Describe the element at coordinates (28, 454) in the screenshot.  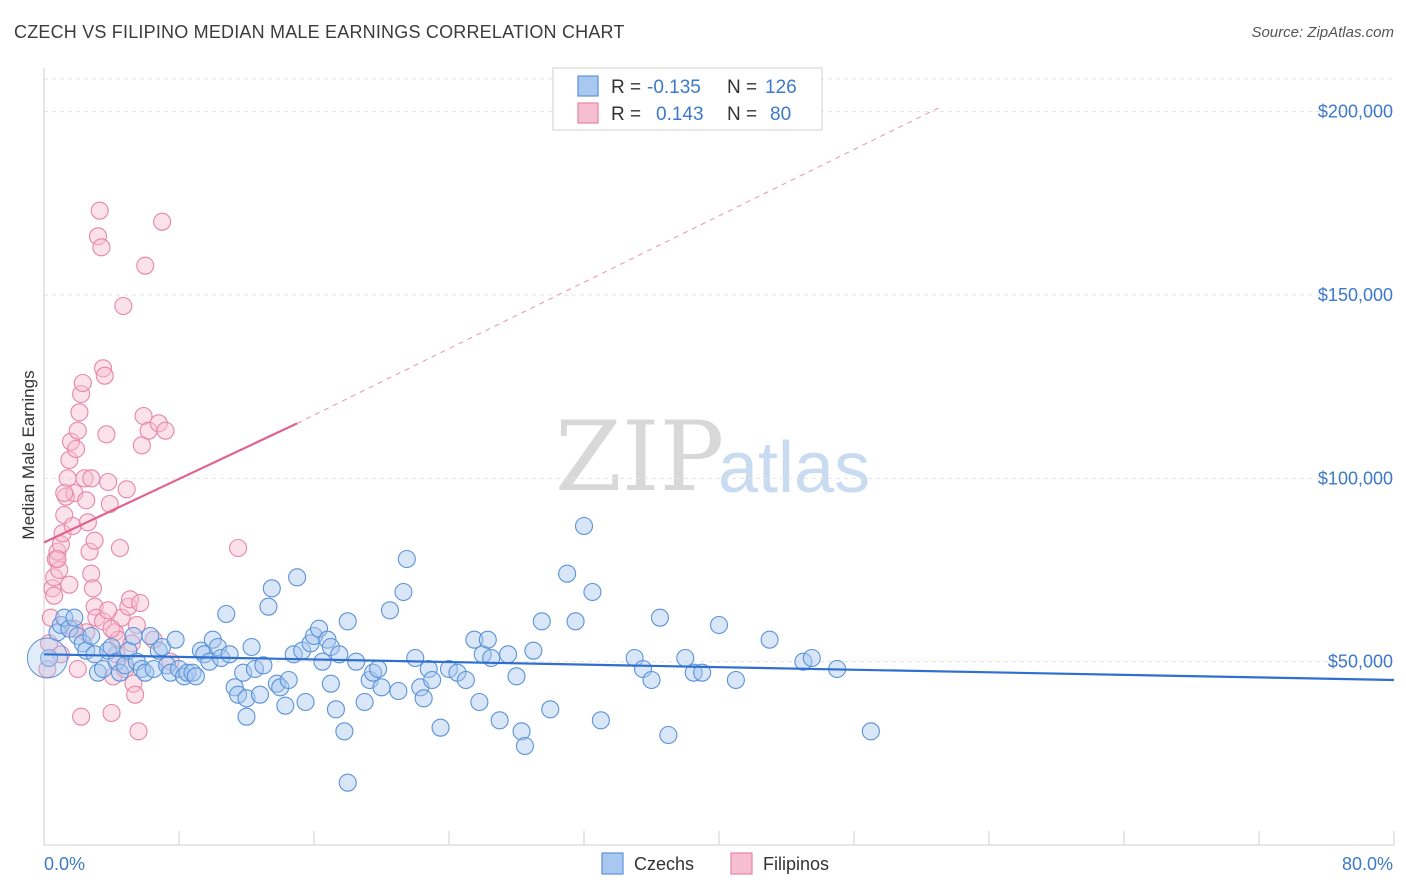
I see `y-axis-label: Median Male Earnings` at that location.